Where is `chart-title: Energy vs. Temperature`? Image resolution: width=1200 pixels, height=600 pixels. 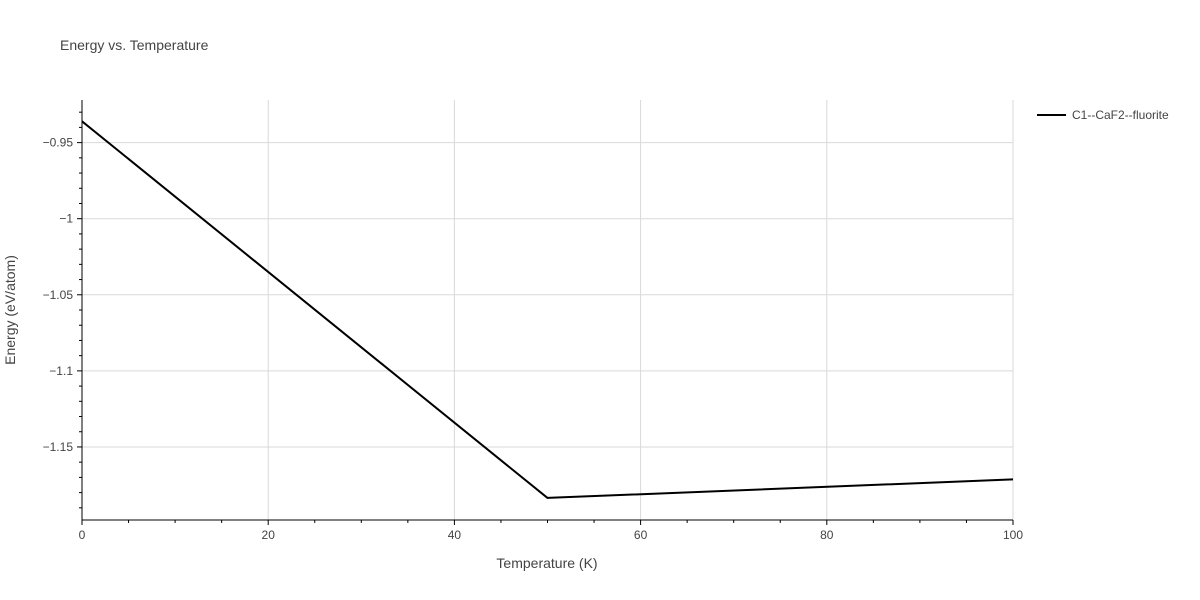
chart-title: Energy vs. Temperature is located at coordinates (134, 45).